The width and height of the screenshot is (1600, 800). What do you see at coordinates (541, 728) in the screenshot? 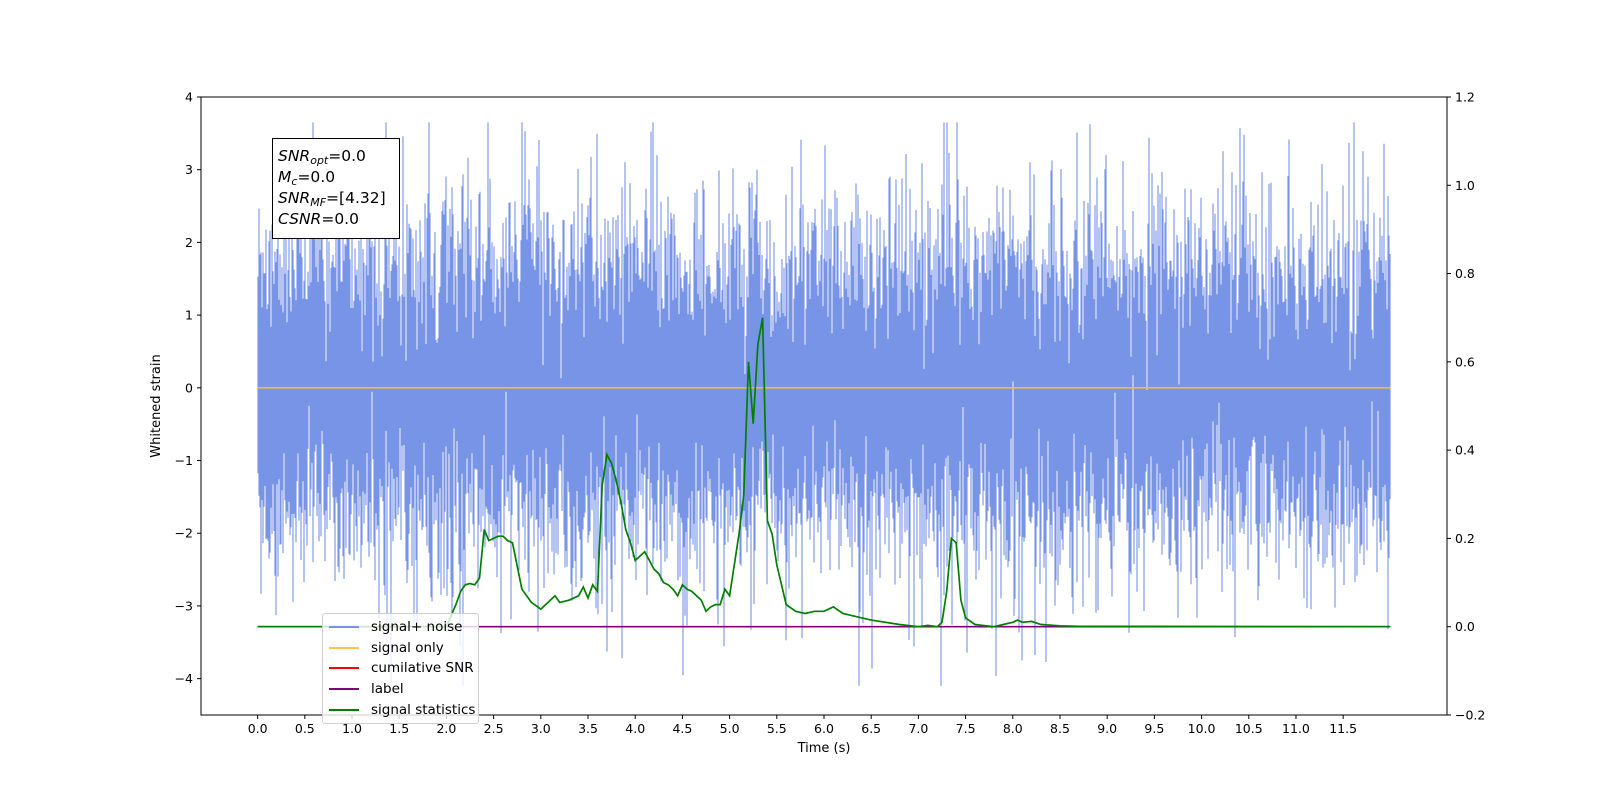
I see `x-tick-label: 3.0` at bounding box center [541, 728].